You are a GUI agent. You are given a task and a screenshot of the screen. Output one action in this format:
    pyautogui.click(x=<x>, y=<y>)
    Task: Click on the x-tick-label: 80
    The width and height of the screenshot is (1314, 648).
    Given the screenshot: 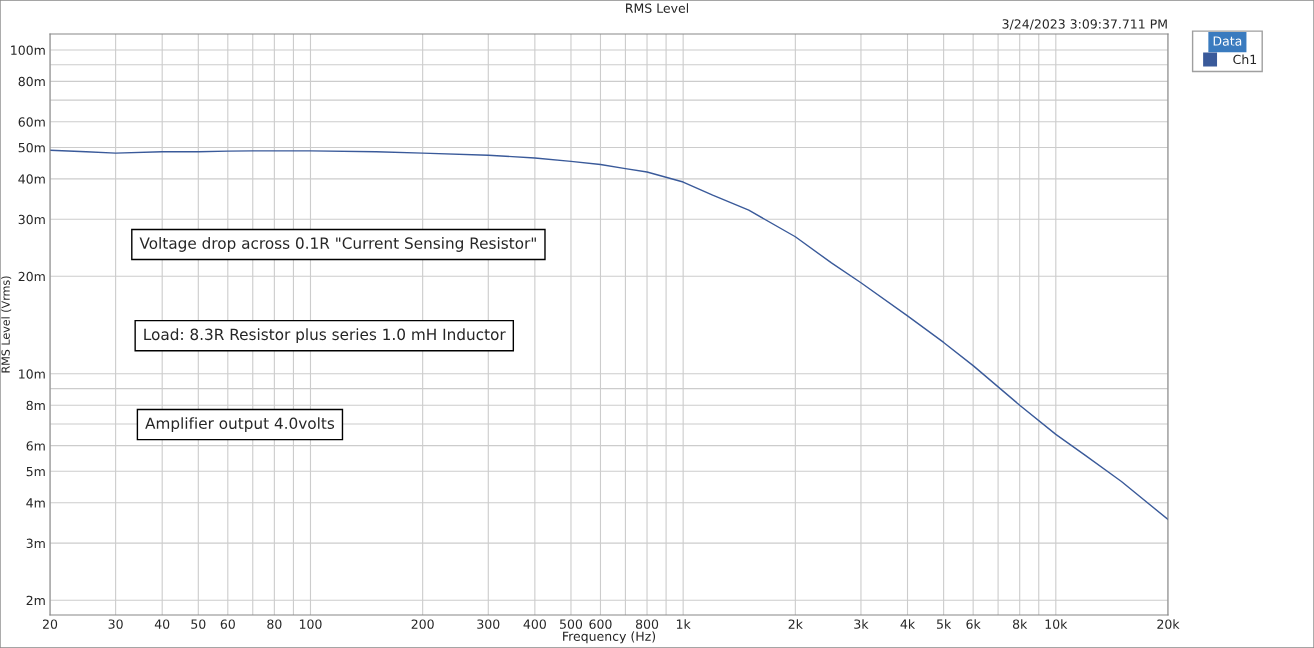 What is the action you would take?
    pyautogui.click(x=274, y=624)
    